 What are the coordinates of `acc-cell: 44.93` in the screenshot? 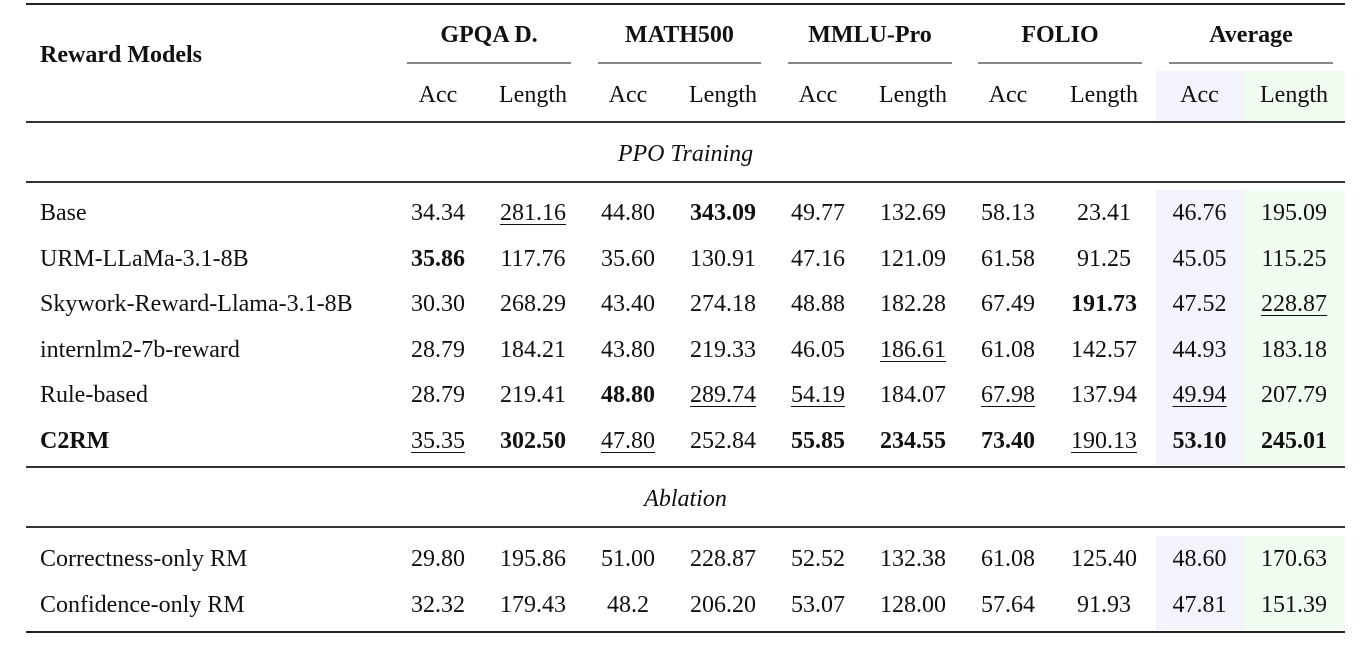 It's located at (1199, 350).